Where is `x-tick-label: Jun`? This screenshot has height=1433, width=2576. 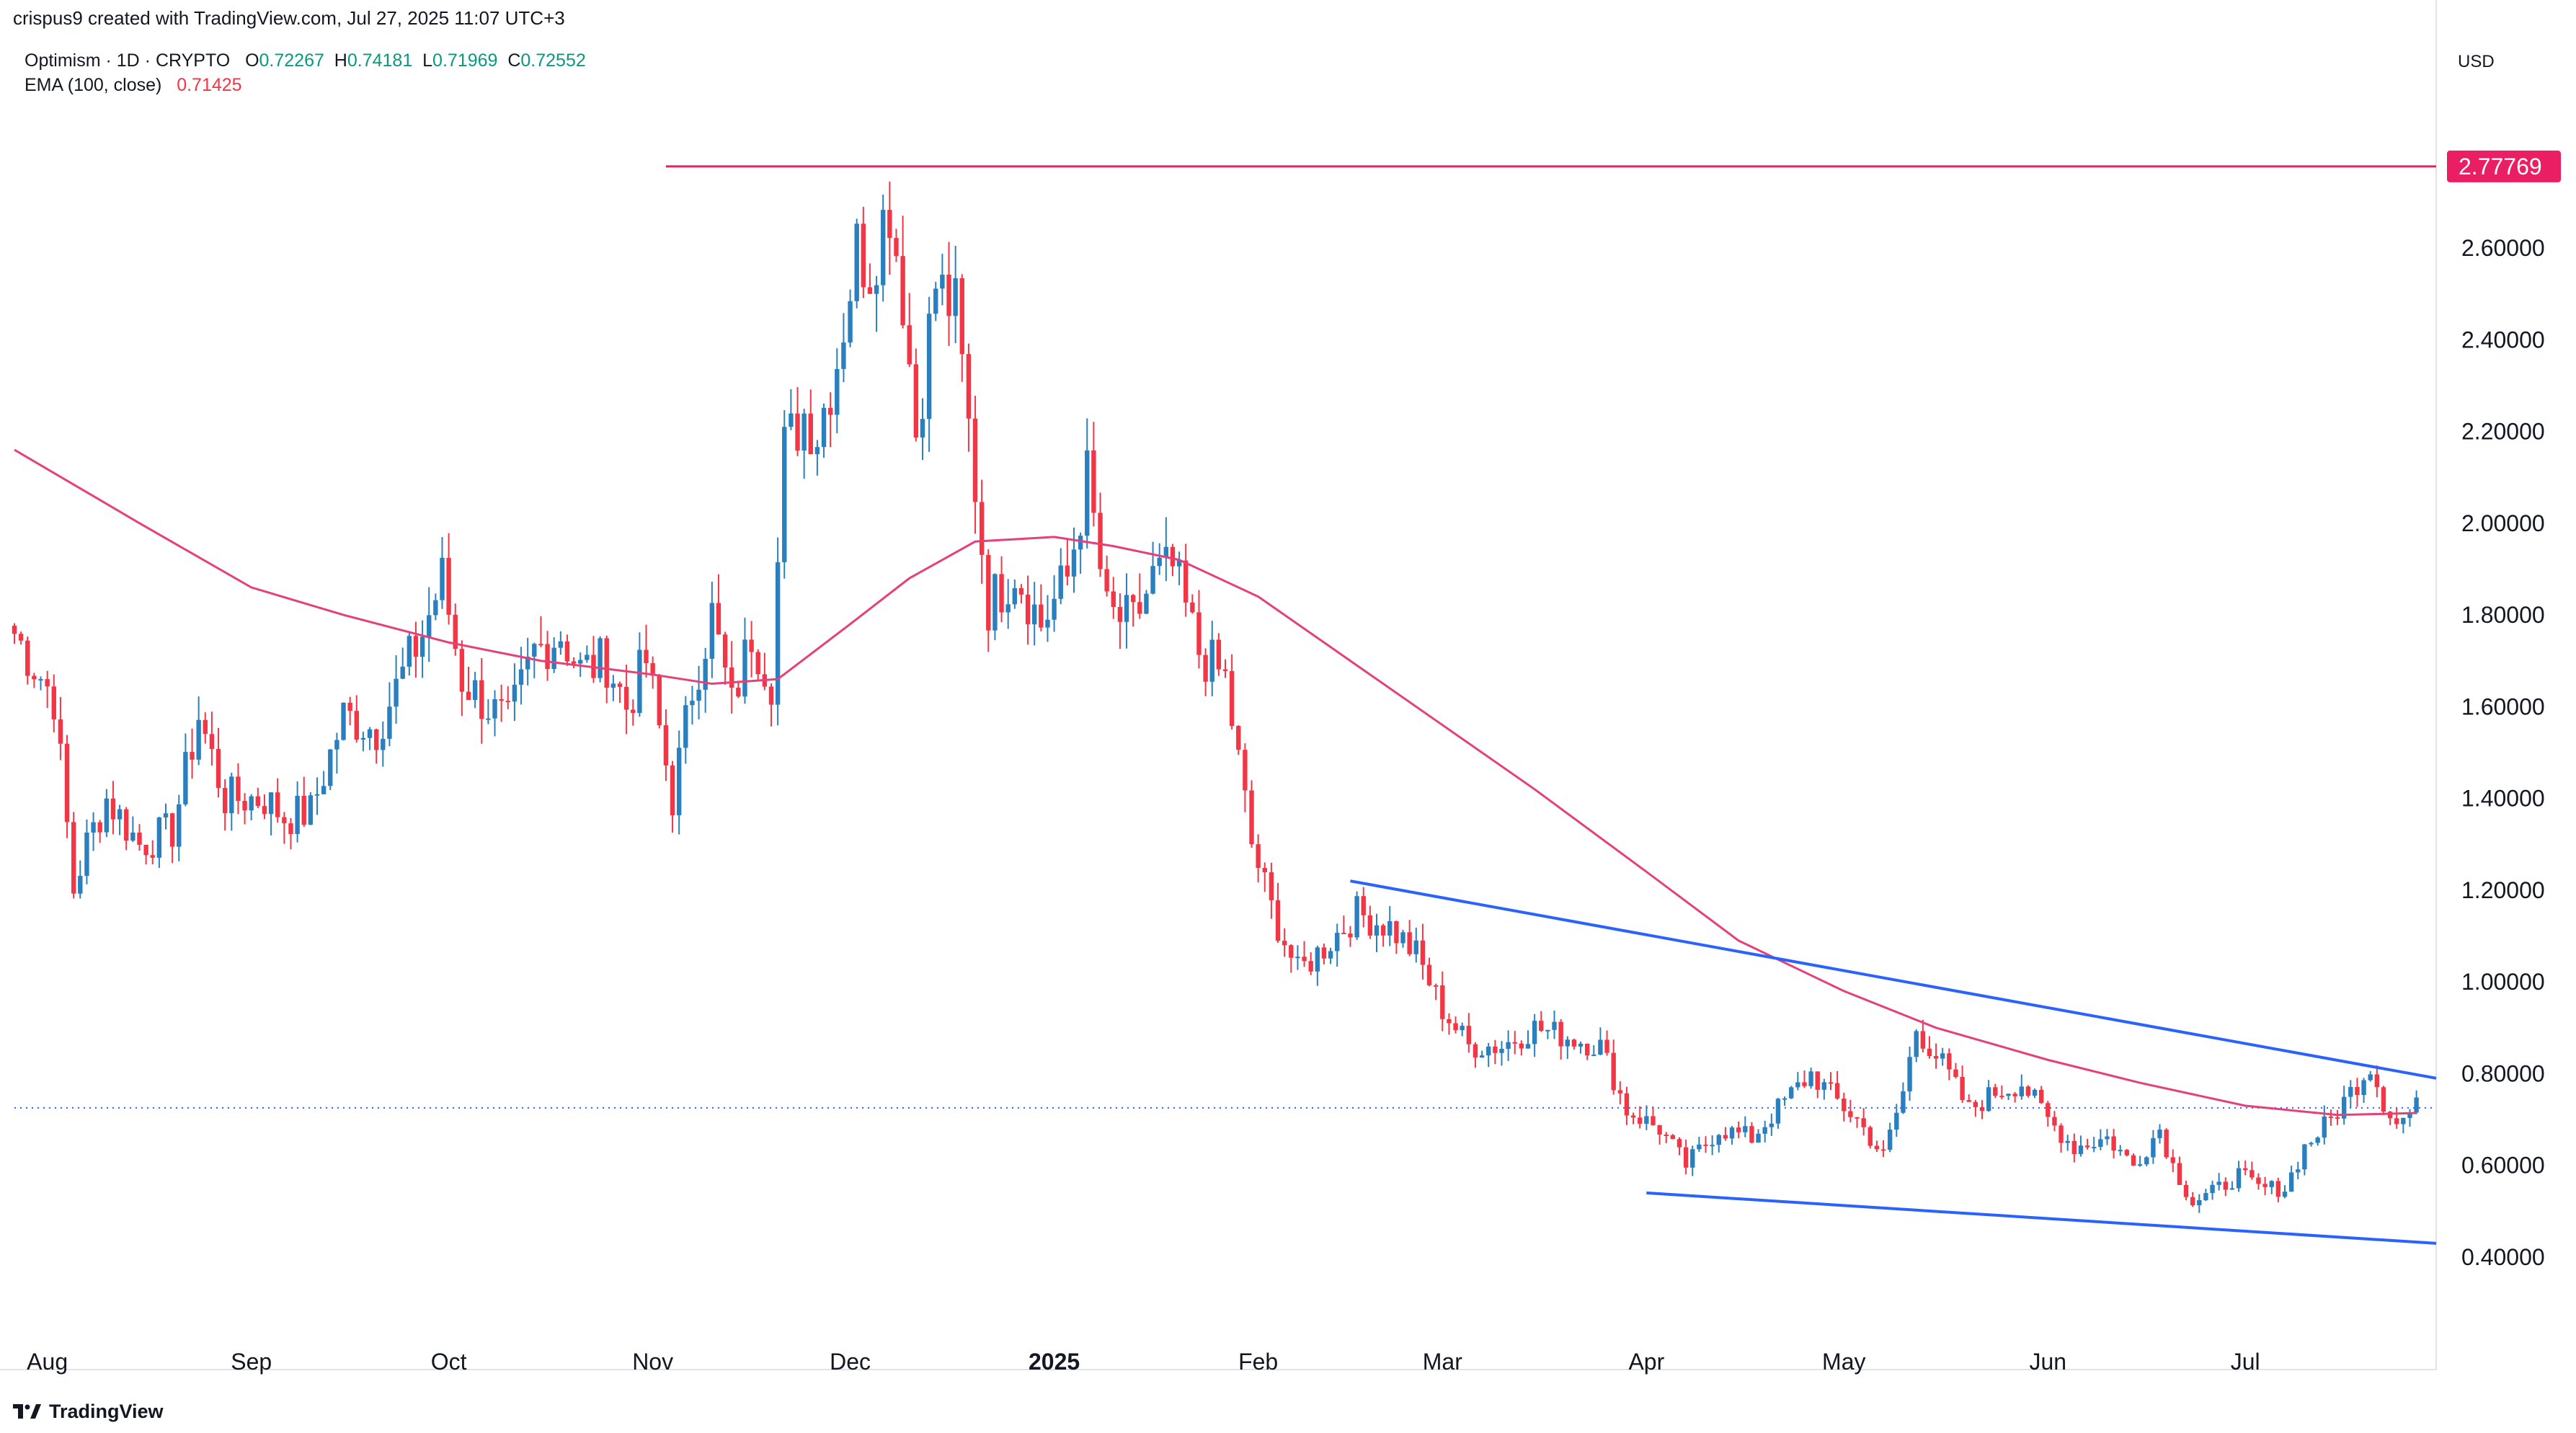 x-tick-label: Jun is located at coordinates (2048, 1362).